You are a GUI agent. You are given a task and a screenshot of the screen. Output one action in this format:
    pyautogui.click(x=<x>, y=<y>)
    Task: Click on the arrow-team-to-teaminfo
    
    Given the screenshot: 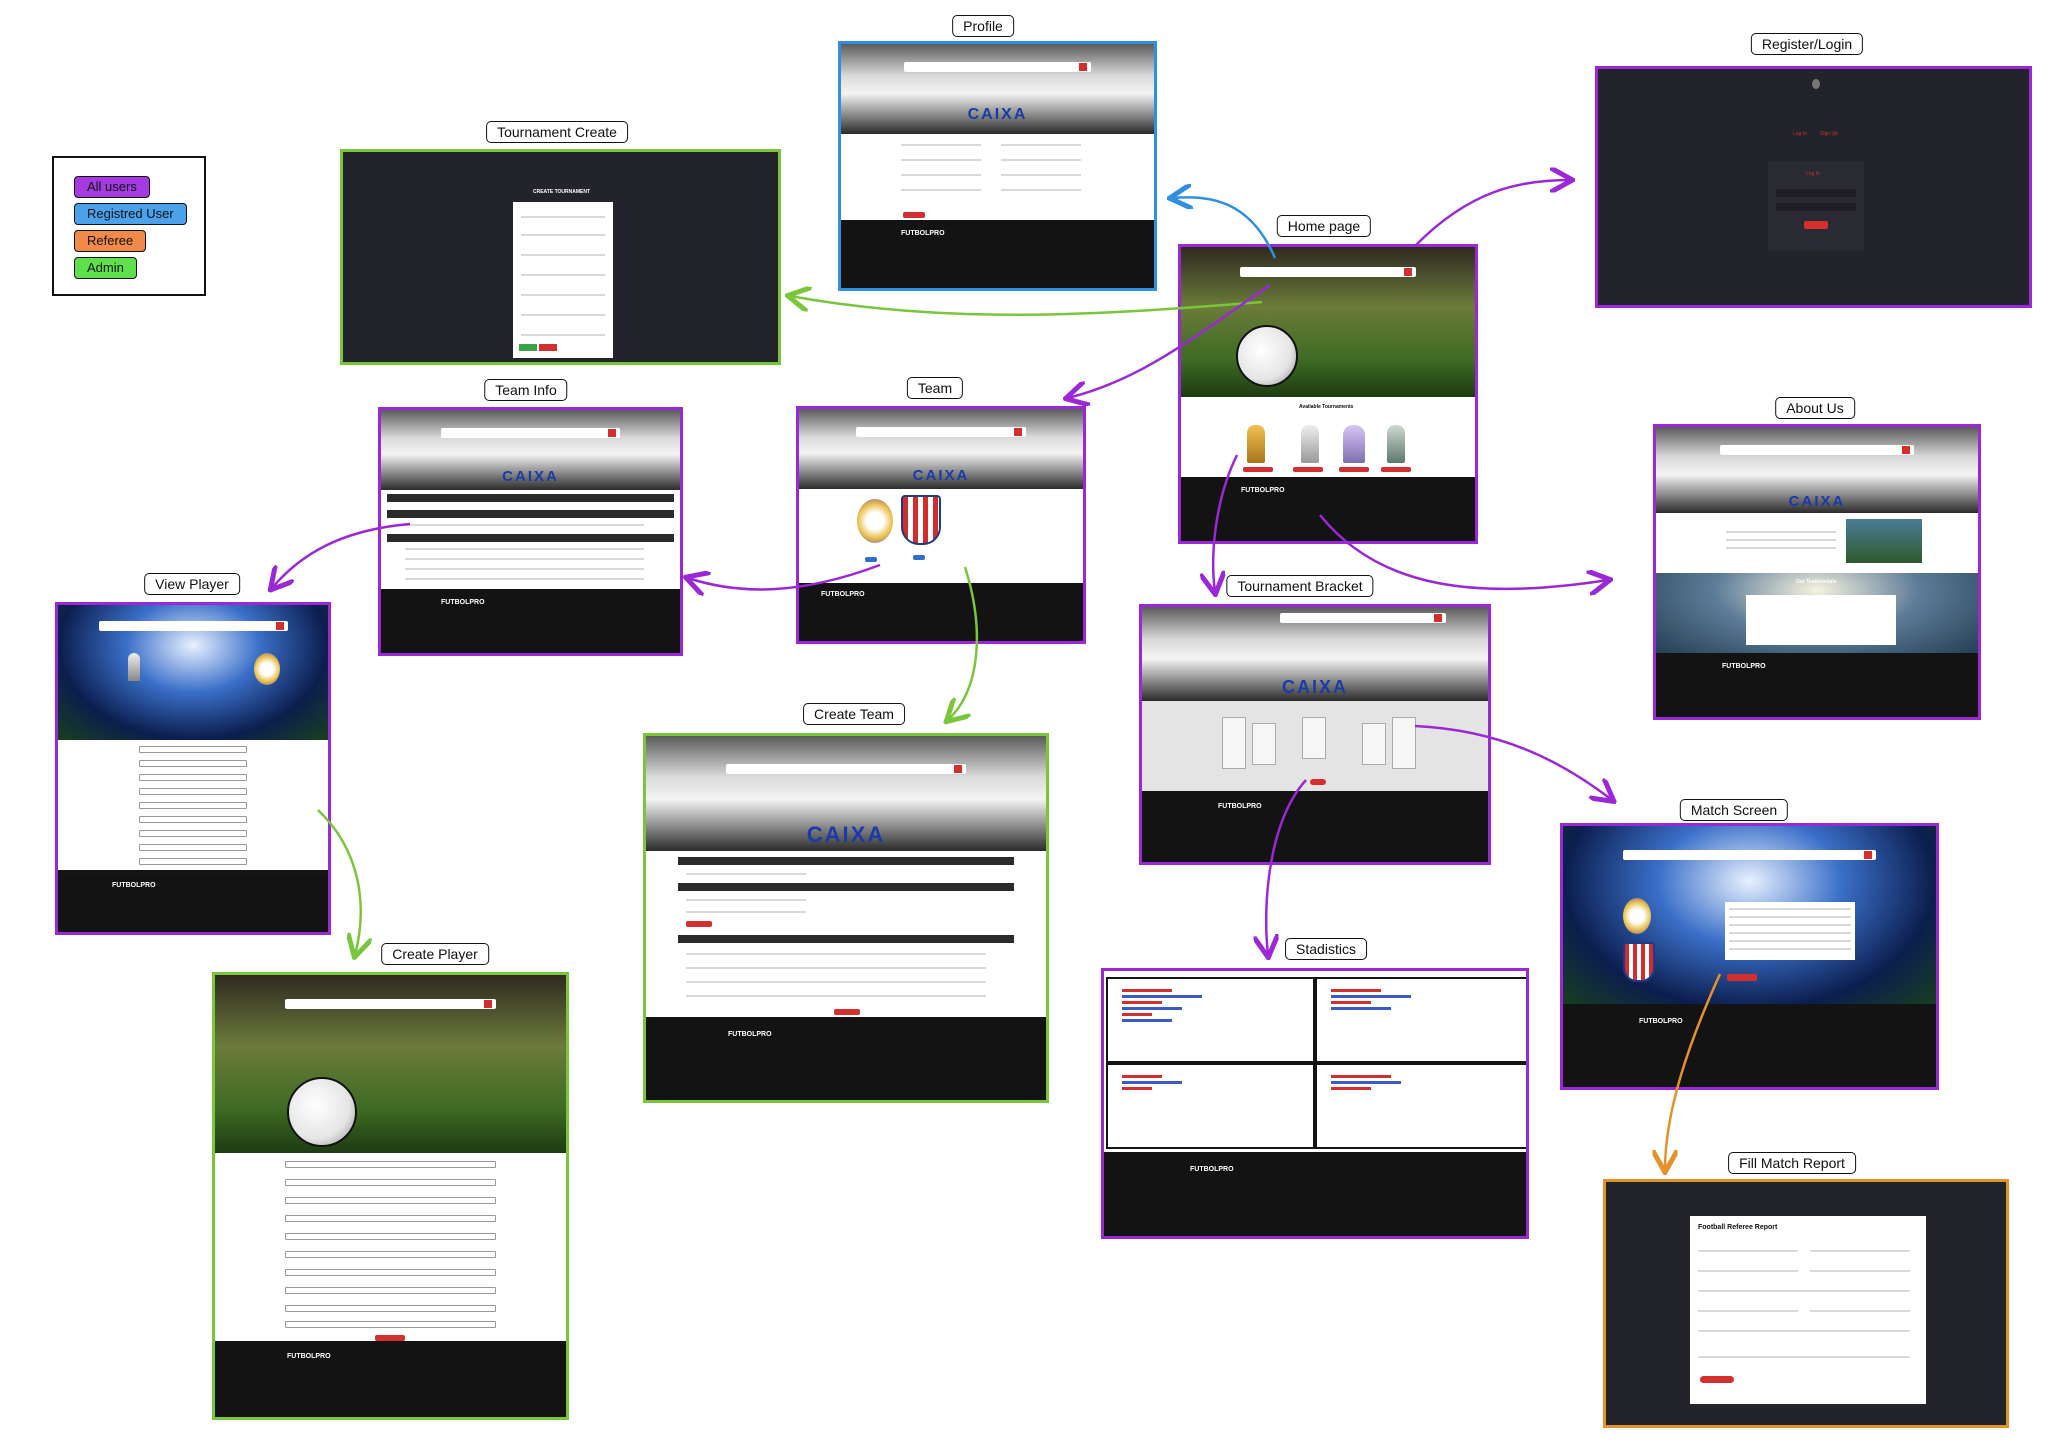 What is the action you would take?
    pyautogui.click(x=784, y=576)
    